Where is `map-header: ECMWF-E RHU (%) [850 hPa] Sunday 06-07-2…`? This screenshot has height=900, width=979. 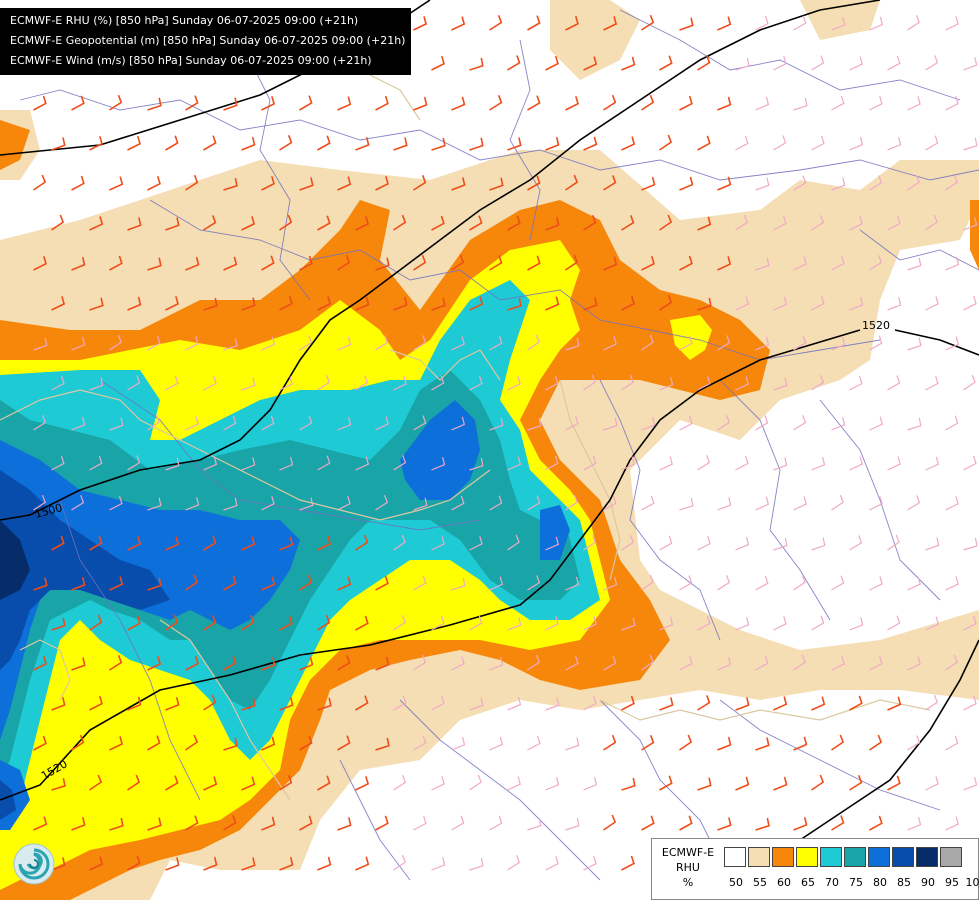
map-header: ECMWF-E RHU (%) [850 hPa] Sunday 06-07-2… is located at coordinates (206, 41).